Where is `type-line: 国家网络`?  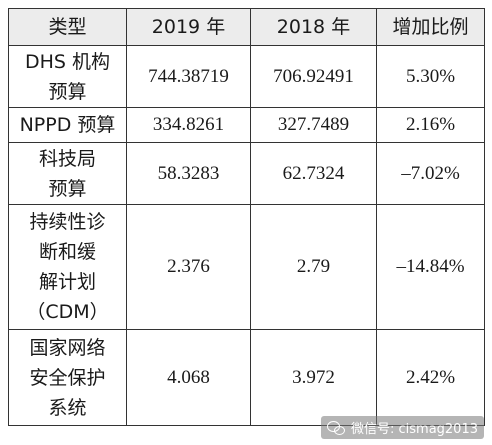
type-line: 国家网络 is located at coordinates (67, 347).